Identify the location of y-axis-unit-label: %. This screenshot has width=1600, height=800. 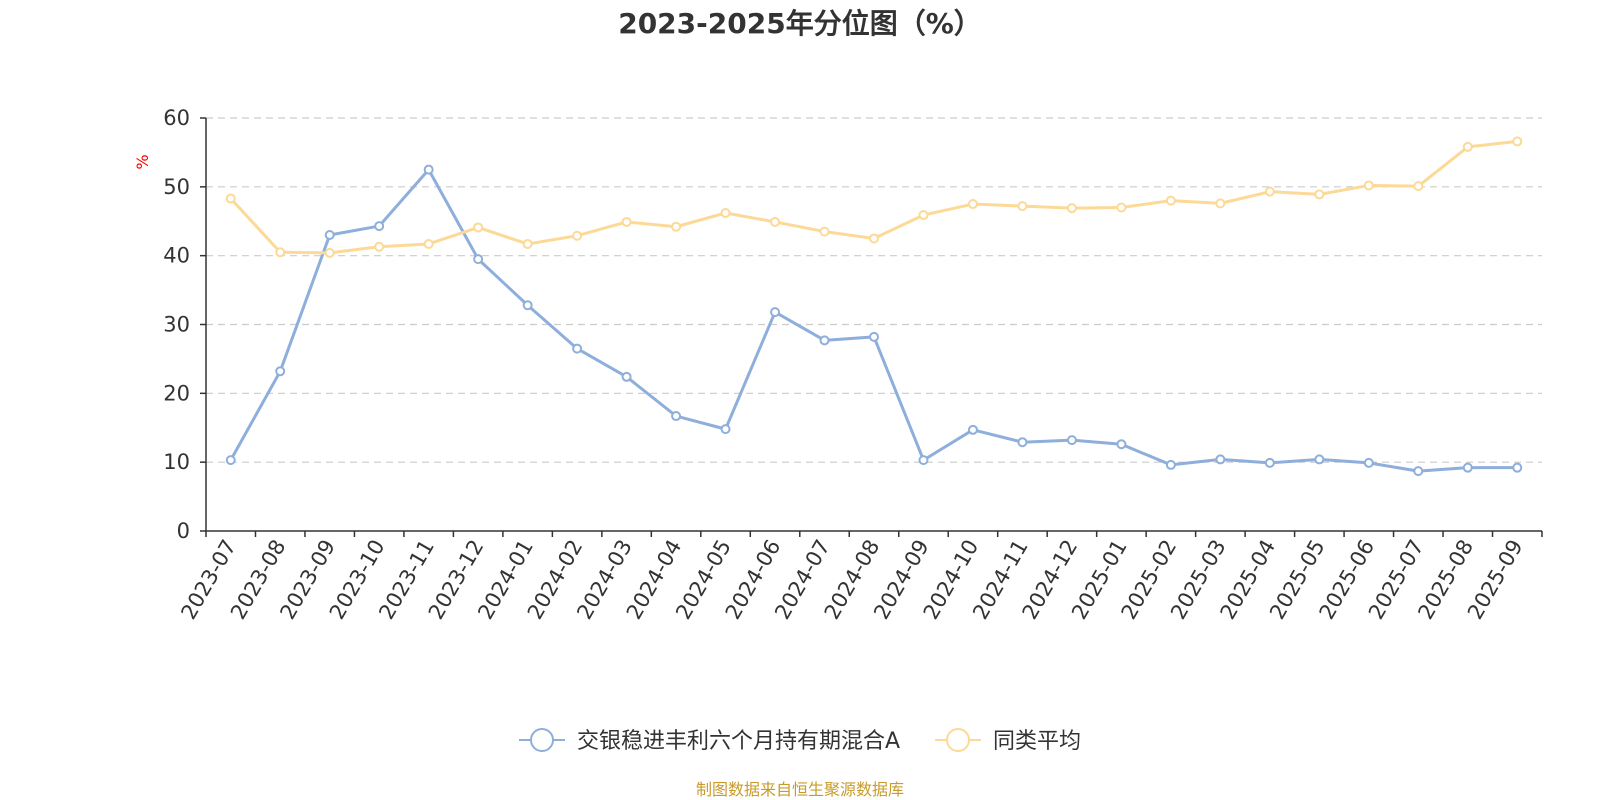
(142, 161).